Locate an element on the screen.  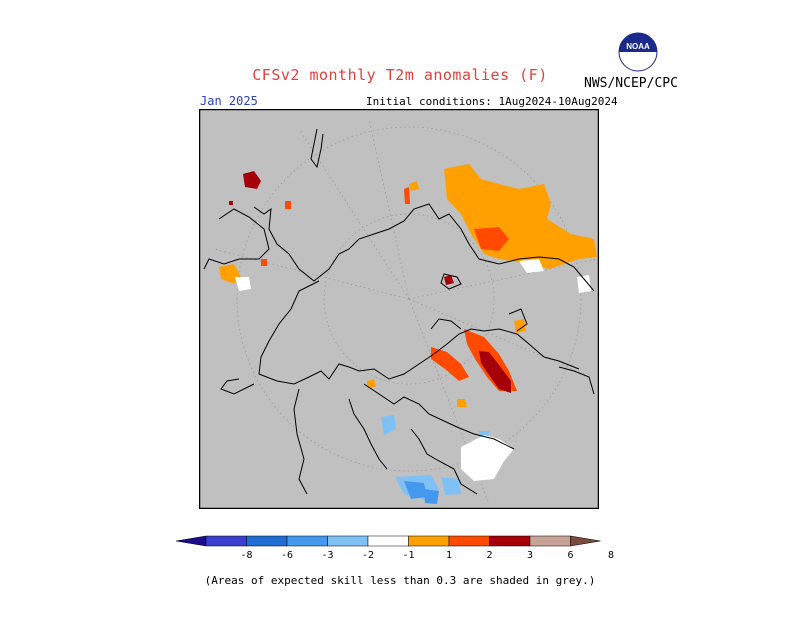
colorbar-tick-label: 1 is located at coordinates (449, 555).